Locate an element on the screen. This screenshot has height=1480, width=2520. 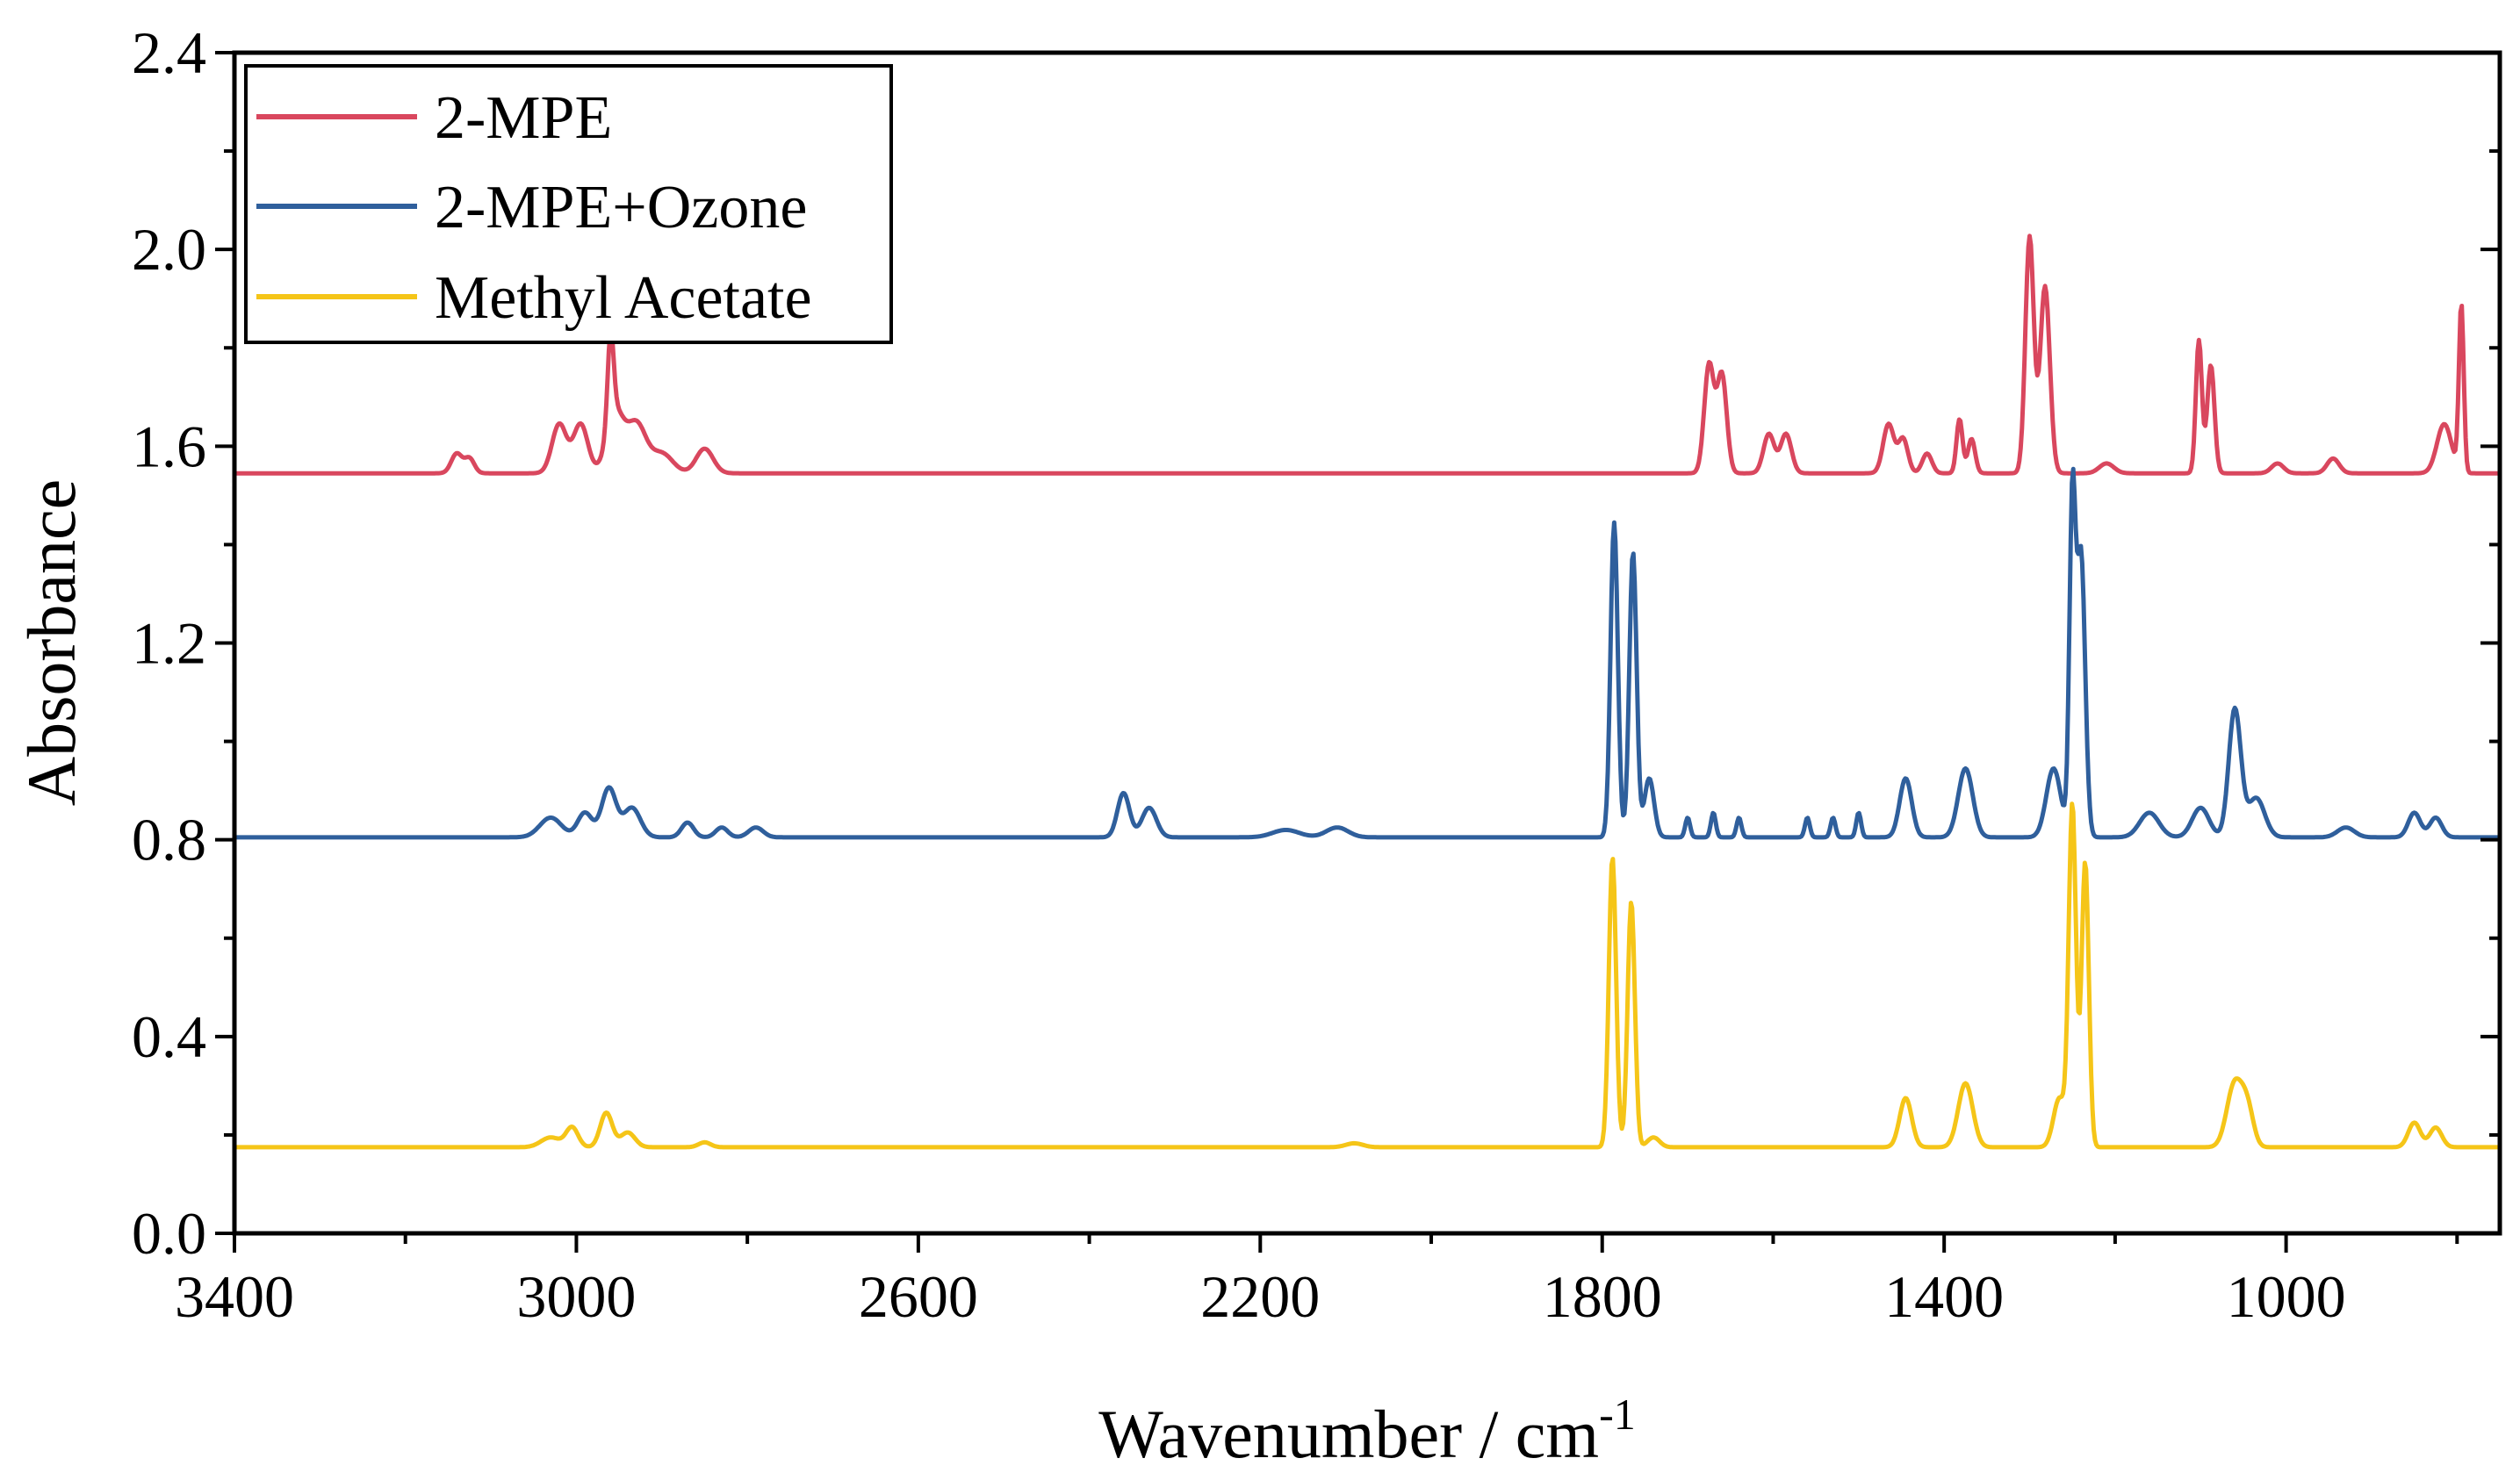
x-tick-label-3400: 3400 is located at coordinates (234, 1296).